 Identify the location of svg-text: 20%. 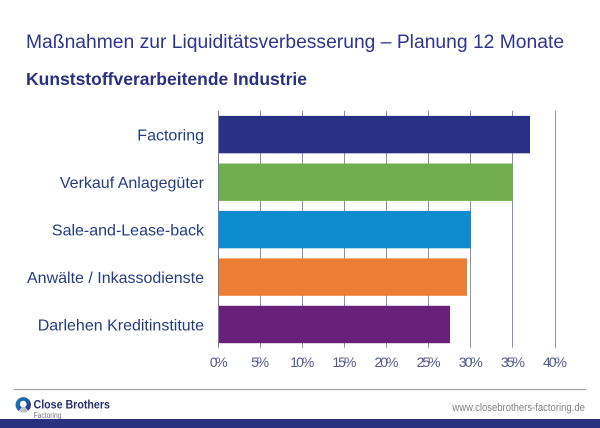
(387, 362).